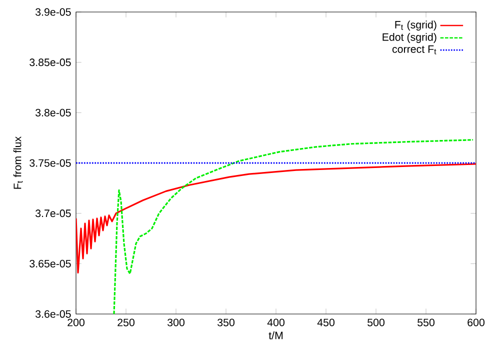 The width and height of the screenshot is (491, 343). Describe the element at coordinates (50, 163) in the screenshot. I see `y-tick-label: 3.75e-05` at that location.